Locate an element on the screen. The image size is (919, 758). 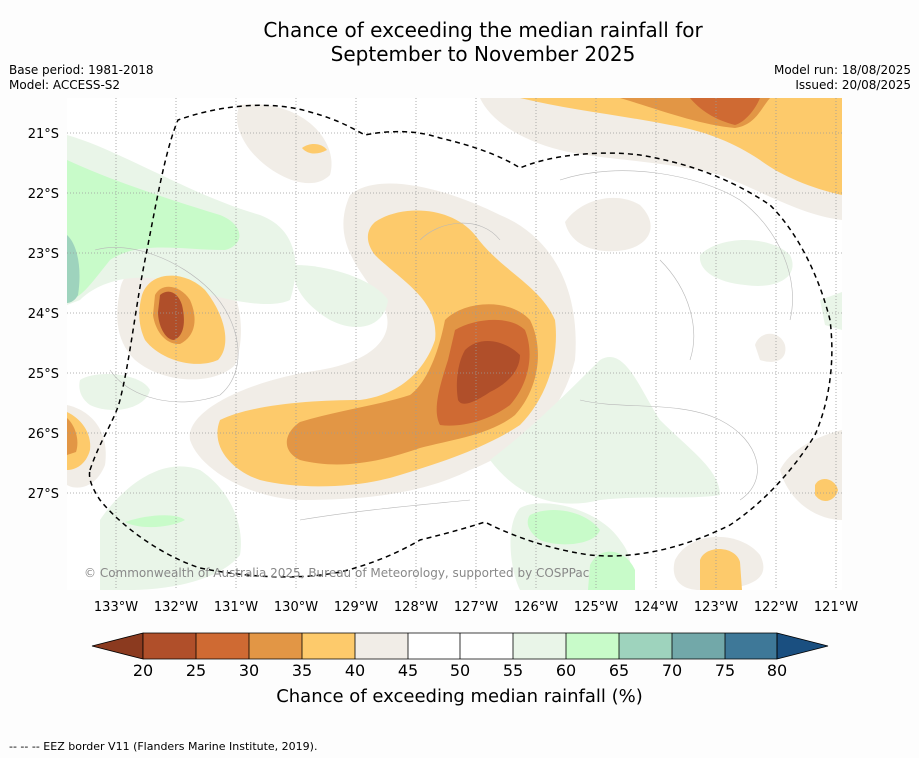
colorbar-title: Chance of exceeding median rainfall (%) is located at coordinates (459, 696).